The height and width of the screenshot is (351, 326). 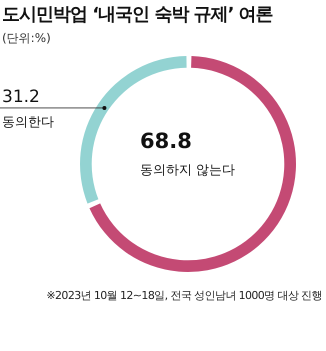 I want to click on data-label: 68.8, so click(x=166, y=141).